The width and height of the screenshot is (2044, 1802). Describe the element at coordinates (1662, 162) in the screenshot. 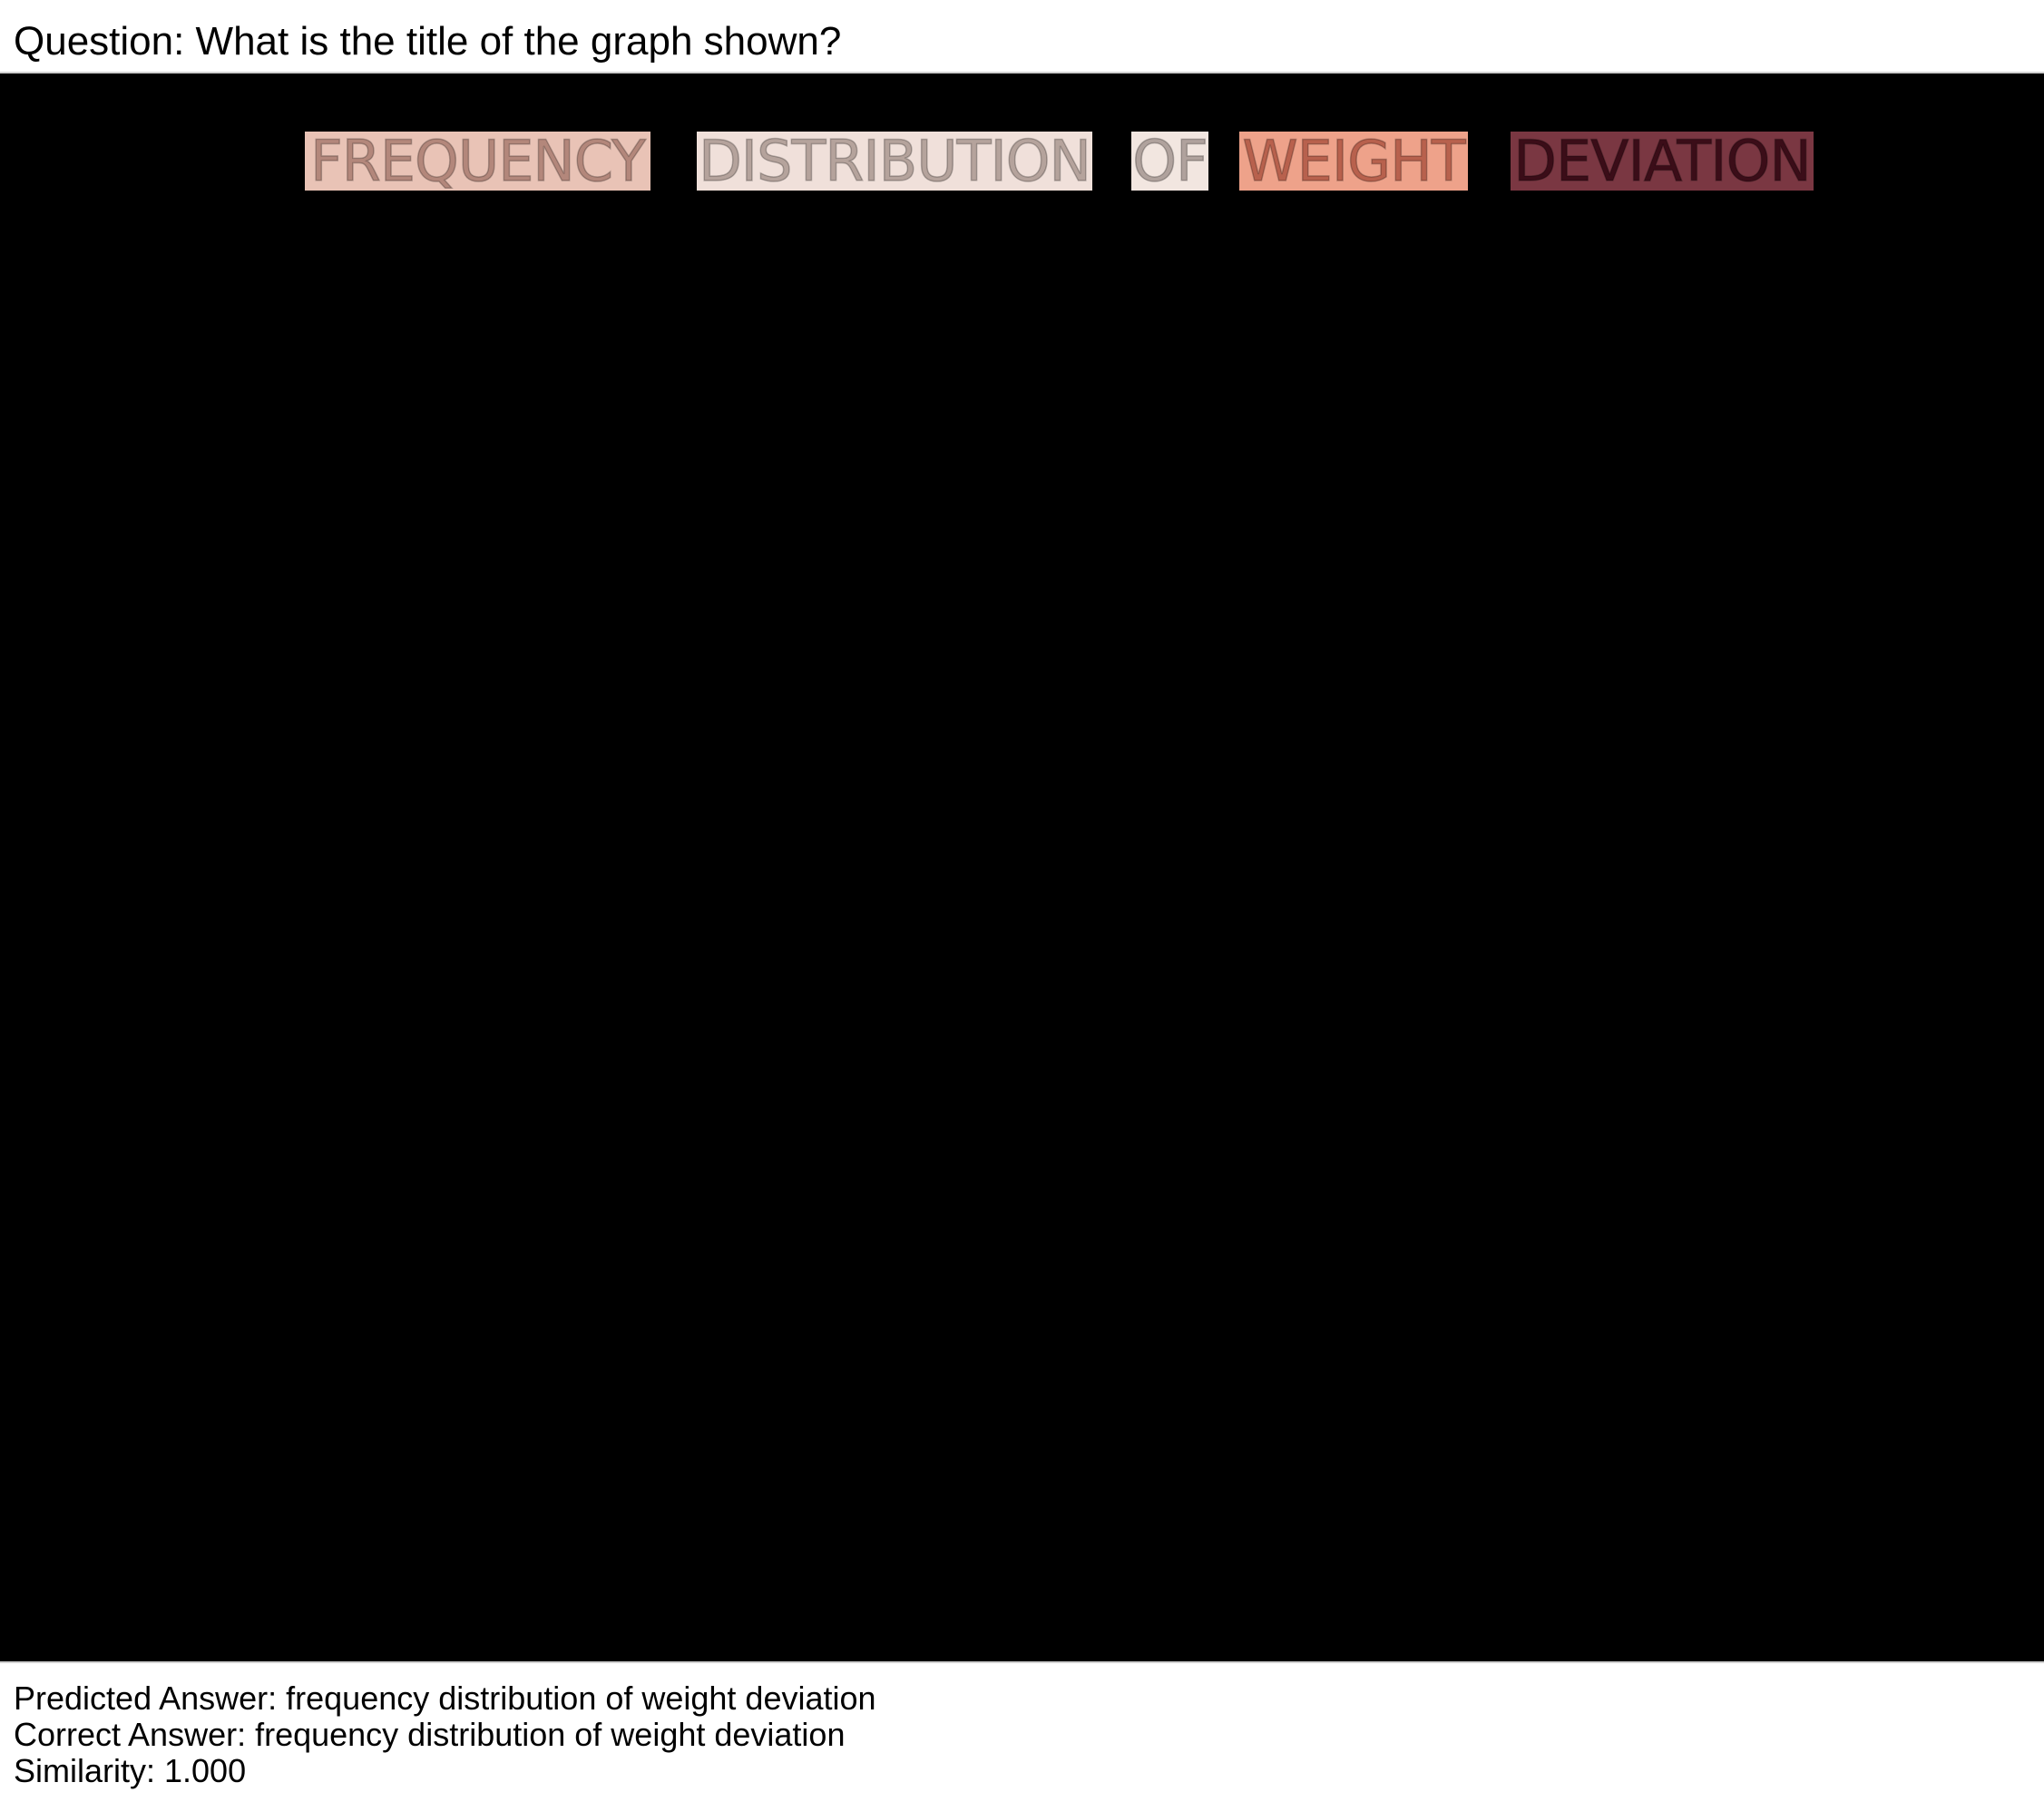

I see `title-word-deviation: DEVIATION` at that location.